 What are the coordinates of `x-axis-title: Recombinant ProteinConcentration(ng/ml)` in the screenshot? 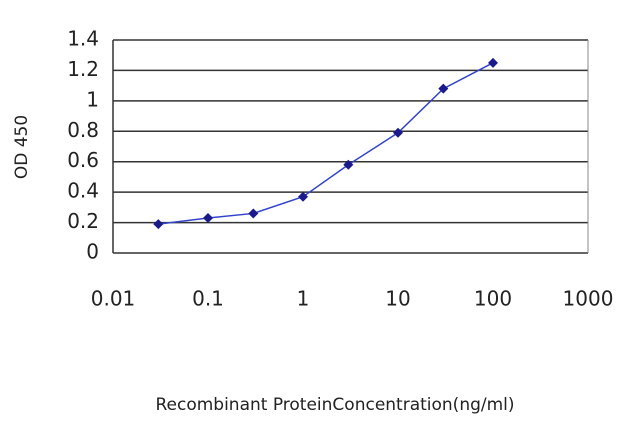 It's located at (334, 405).